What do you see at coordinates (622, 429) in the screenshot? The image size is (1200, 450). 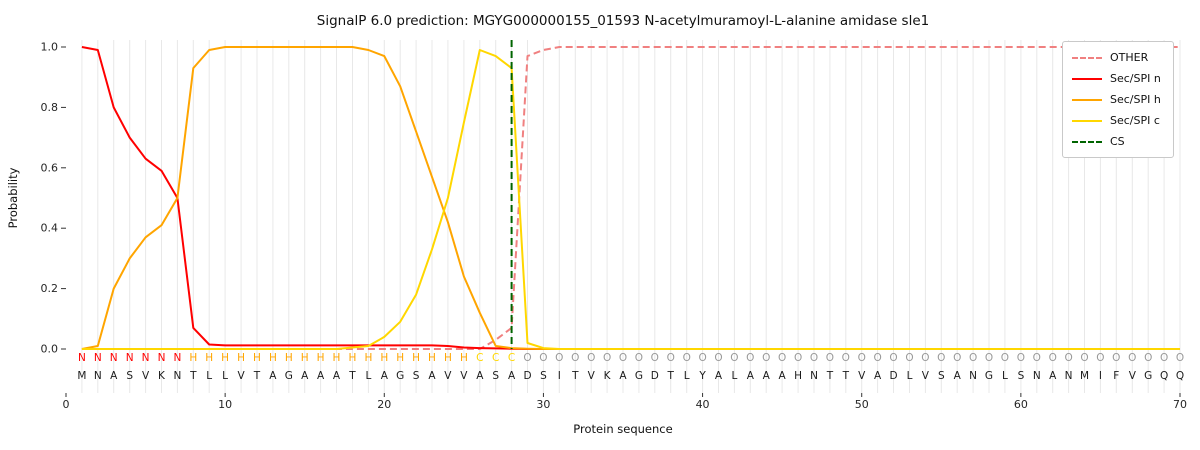 I see `x-axis-label: Protein sequence` at bounding box center [622, 429].